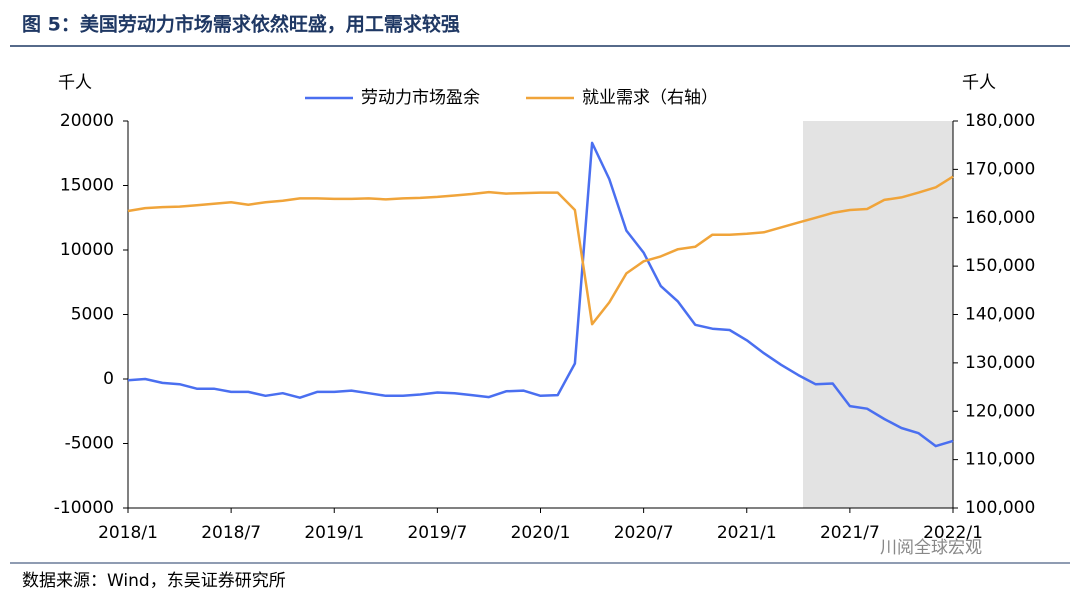 Image resolution: width=1080 pixels, height=595 pixels. Describe the element at coordinates (1000, 121) in the screenshot. I see `y2-tick-label: 180,000` at that location.